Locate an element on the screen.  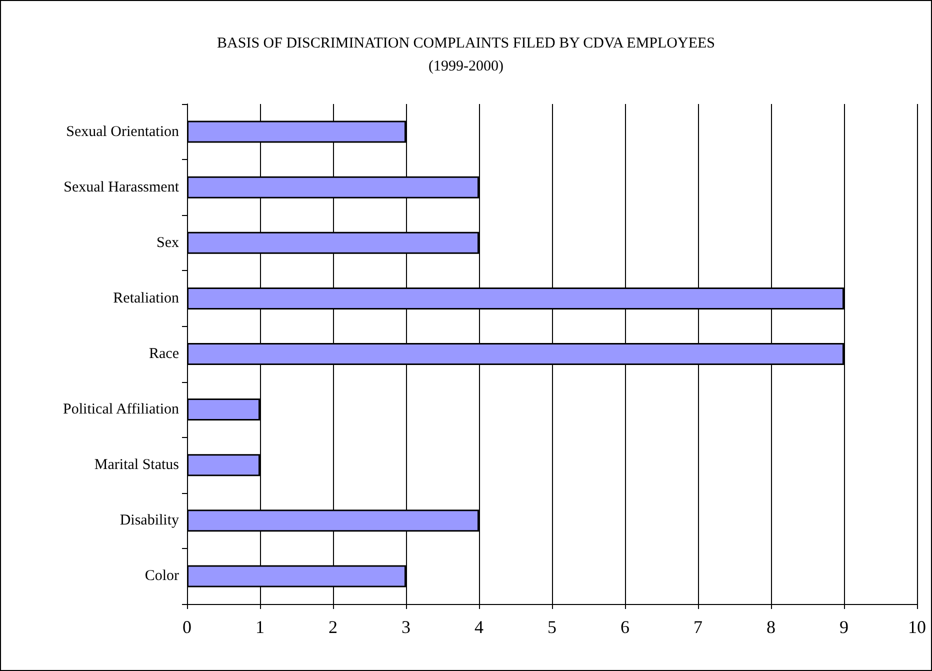
x-tick-label: 9 is located at coordinates (844, 627).